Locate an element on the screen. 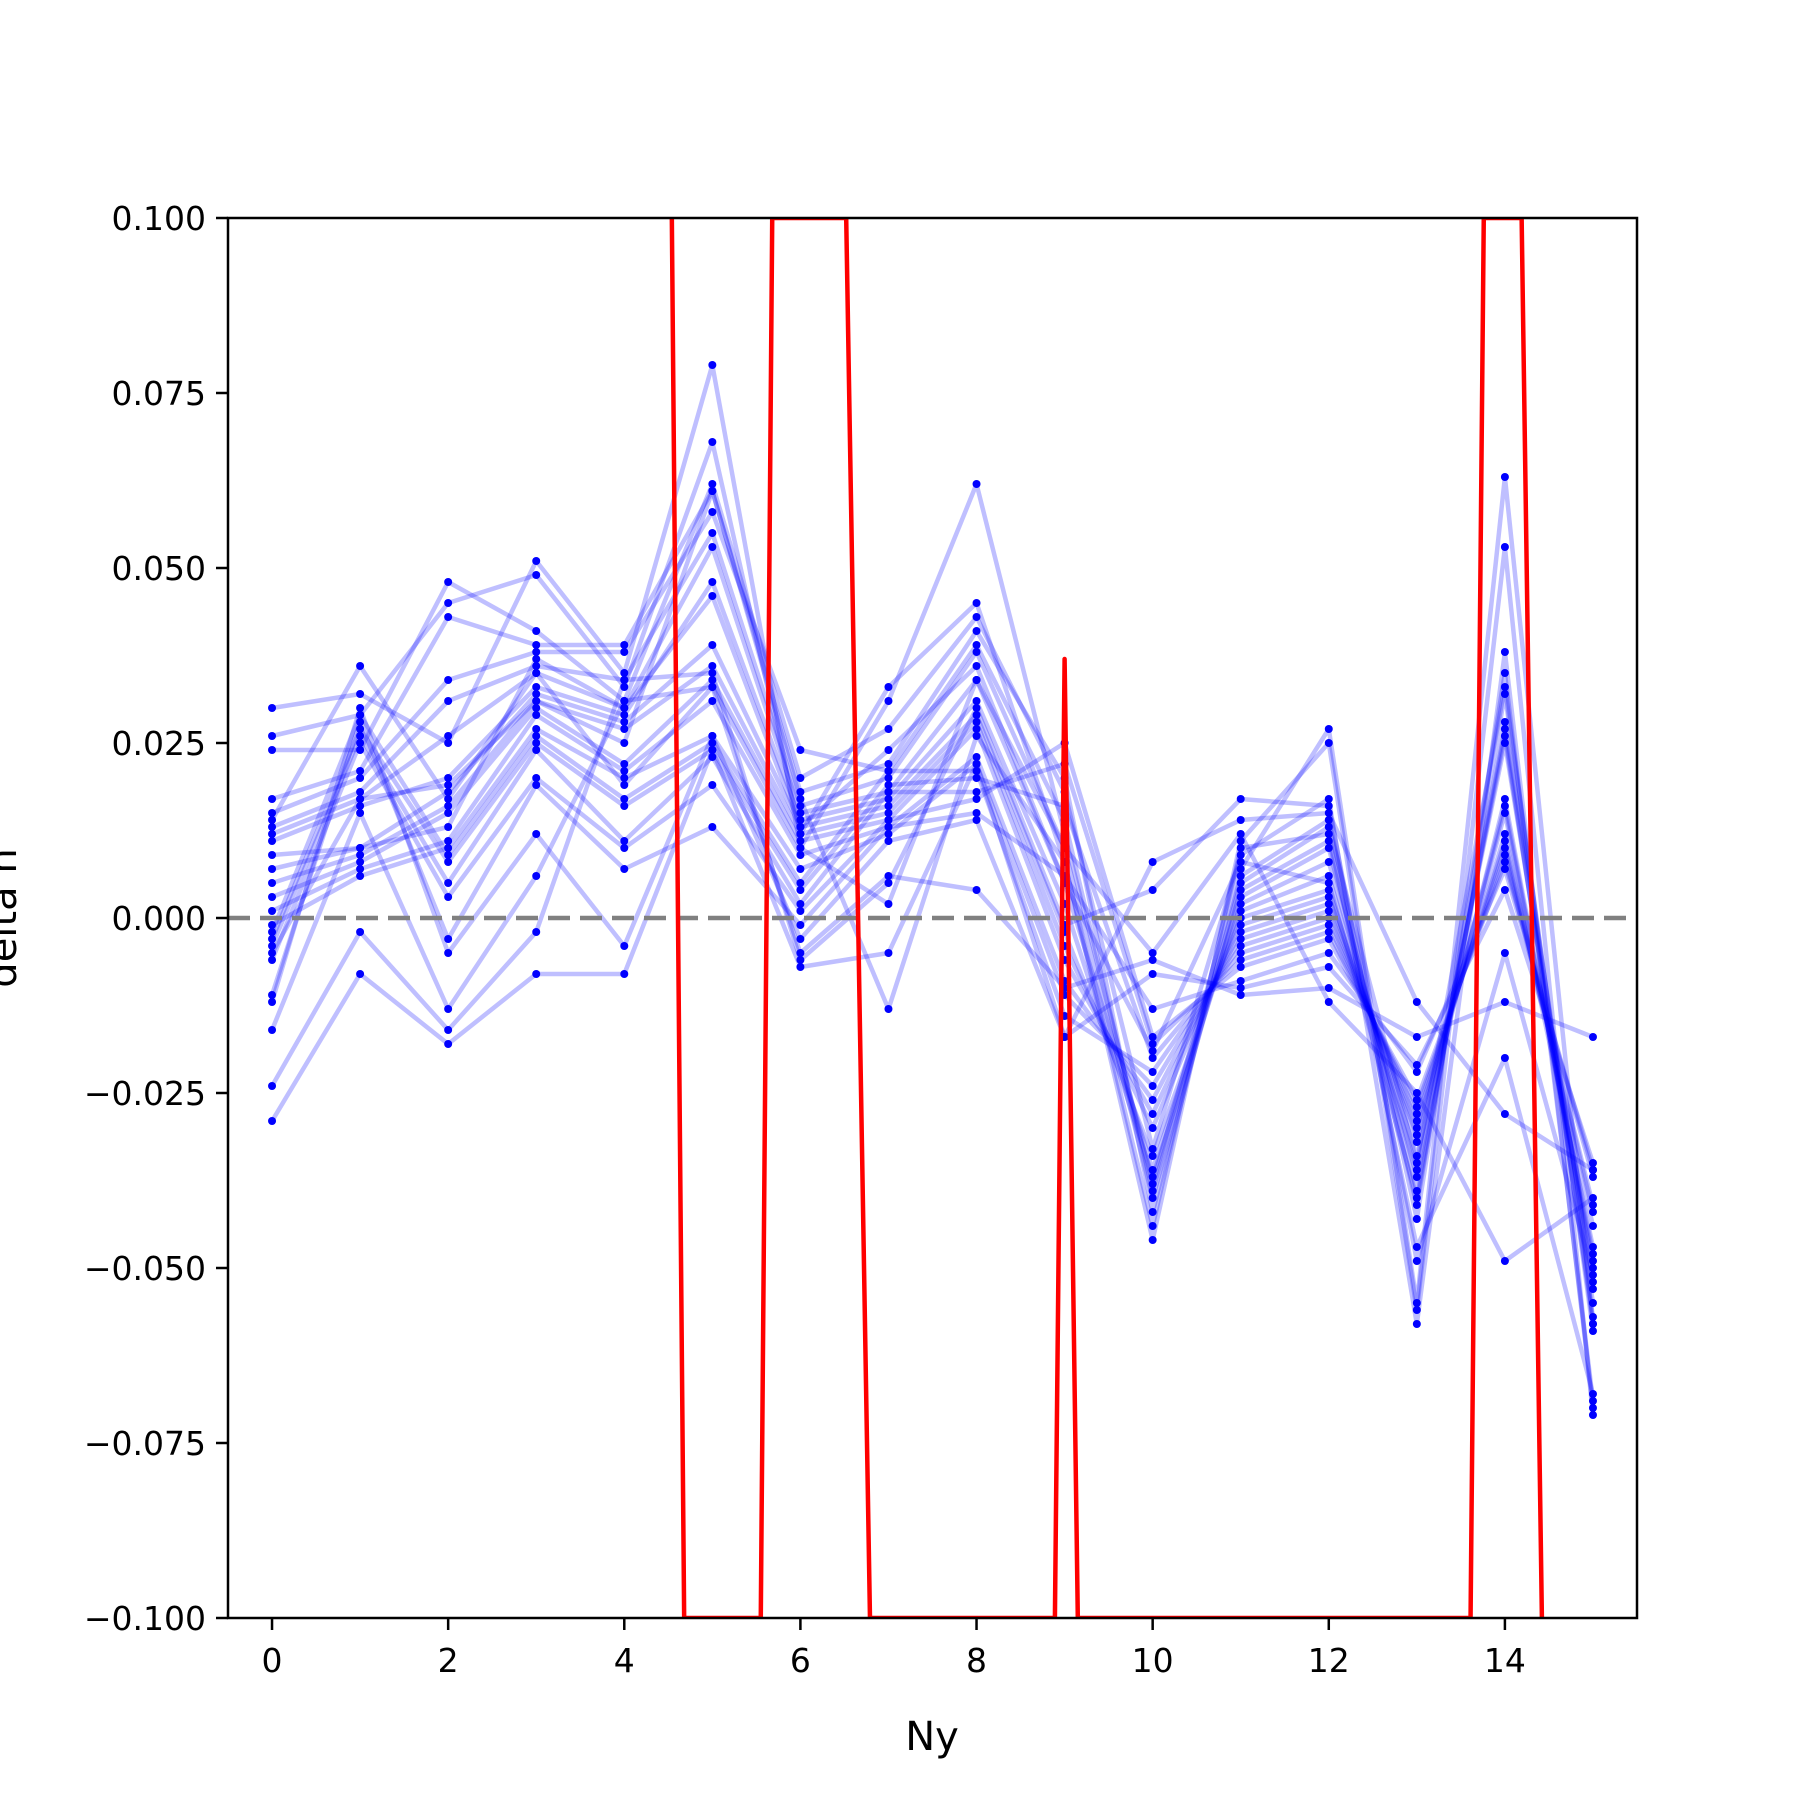  y-tick-label-4: 0.000 is located at coordinates (159, 918).